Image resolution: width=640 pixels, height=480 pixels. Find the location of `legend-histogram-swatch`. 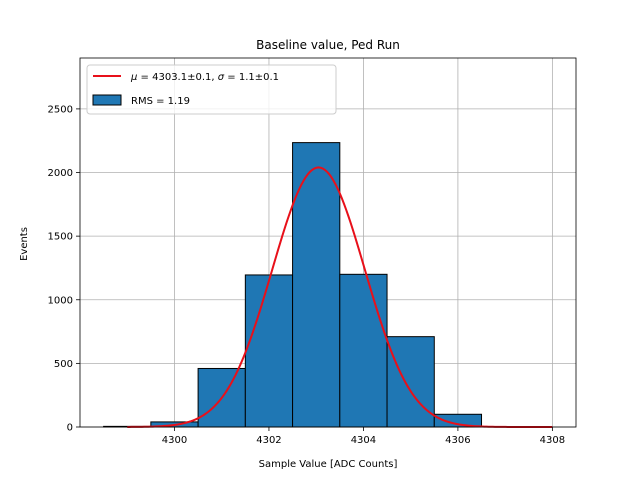

legend-histogram-swatch is located at coordinates (107, 100).